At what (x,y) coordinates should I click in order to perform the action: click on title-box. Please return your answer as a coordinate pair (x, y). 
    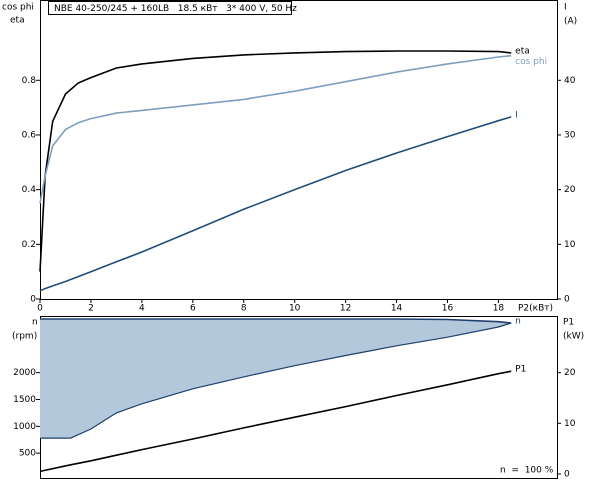
    Looking at the image, I should click on (170, 8).